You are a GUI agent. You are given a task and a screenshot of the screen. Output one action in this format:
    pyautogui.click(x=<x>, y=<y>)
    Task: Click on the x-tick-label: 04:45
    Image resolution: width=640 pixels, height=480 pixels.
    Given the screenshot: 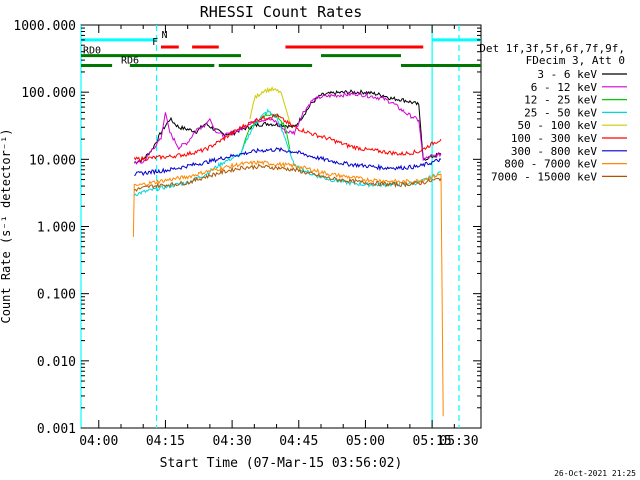 What is the action you would take?
    pyautogui.click(x=298, y=441)
    